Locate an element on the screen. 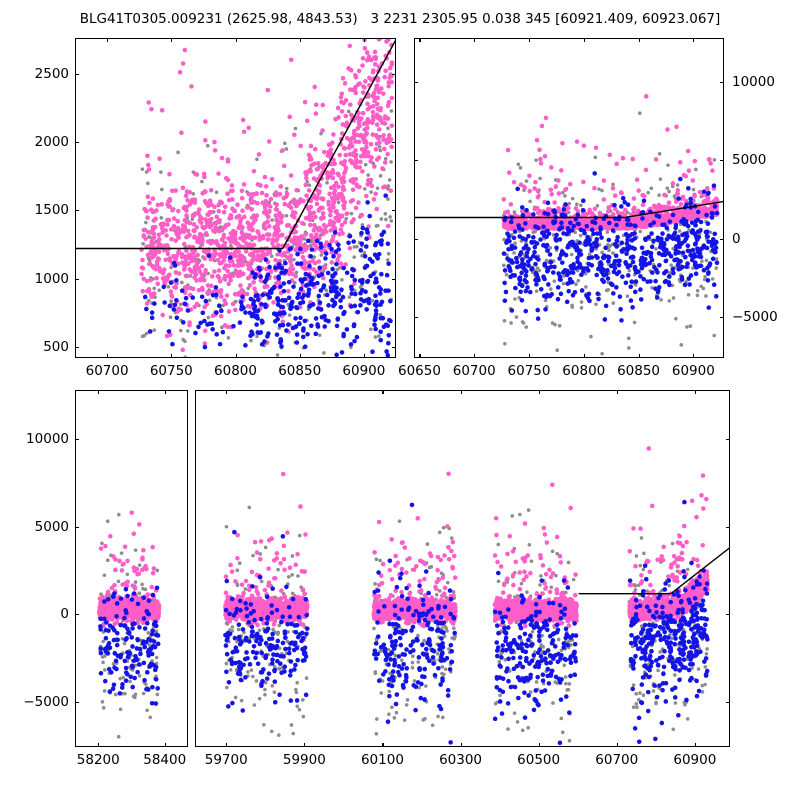 The height and width of the screenshot is (800, 800). x-tick-label: 60800 is located at coordinates (235, 371).